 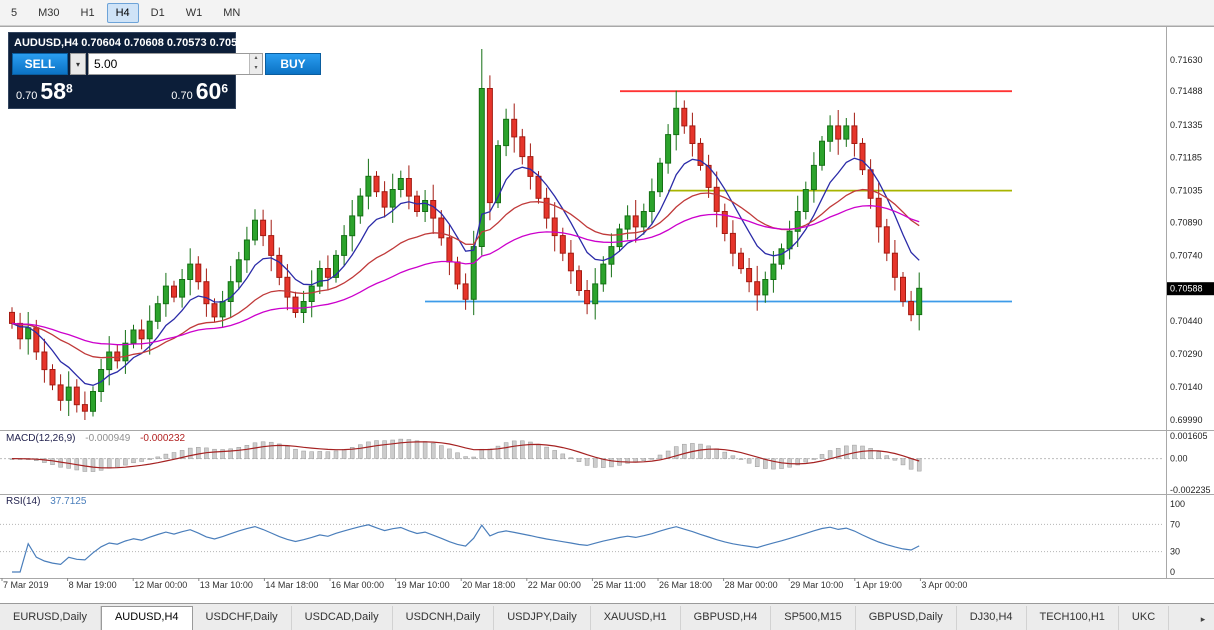 I want to click on buy-button: BUY, so click(x=293, y=64).